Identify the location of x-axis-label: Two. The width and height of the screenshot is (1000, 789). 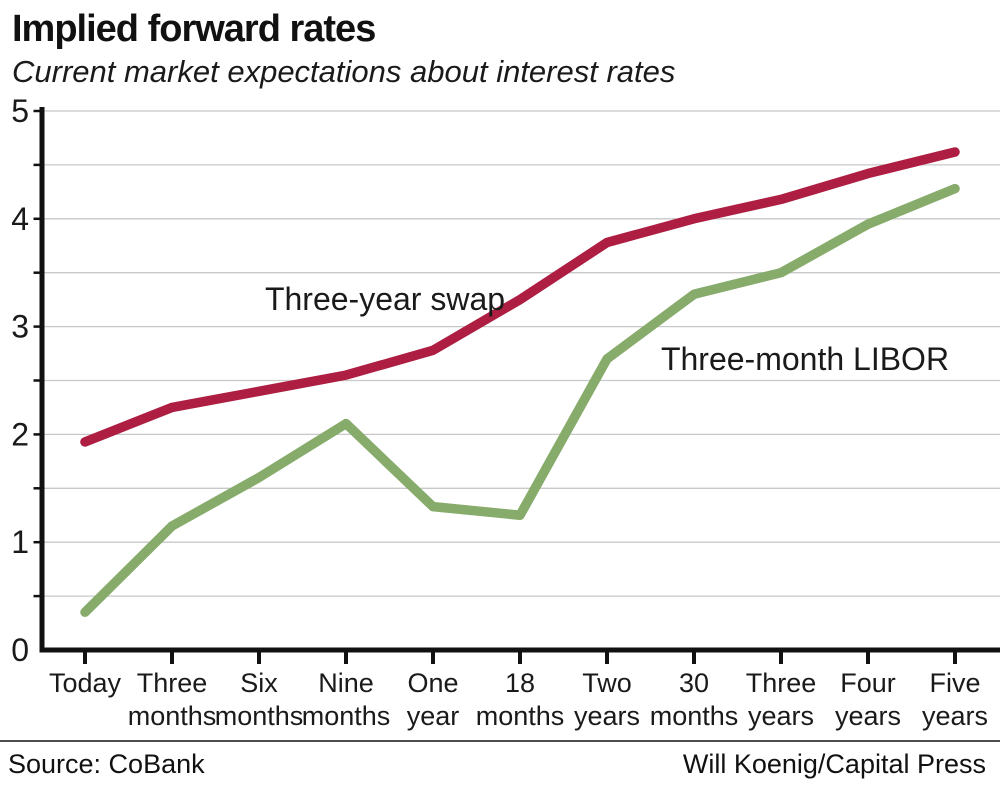
(607, 683).